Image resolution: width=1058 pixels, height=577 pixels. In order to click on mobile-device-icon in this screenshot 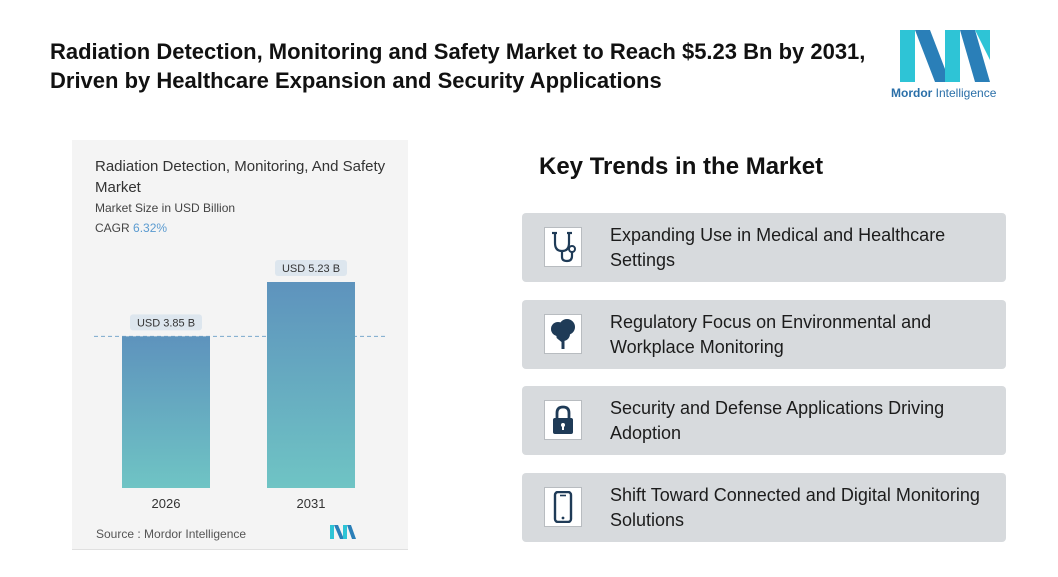, I will do `click(563, 507)`.